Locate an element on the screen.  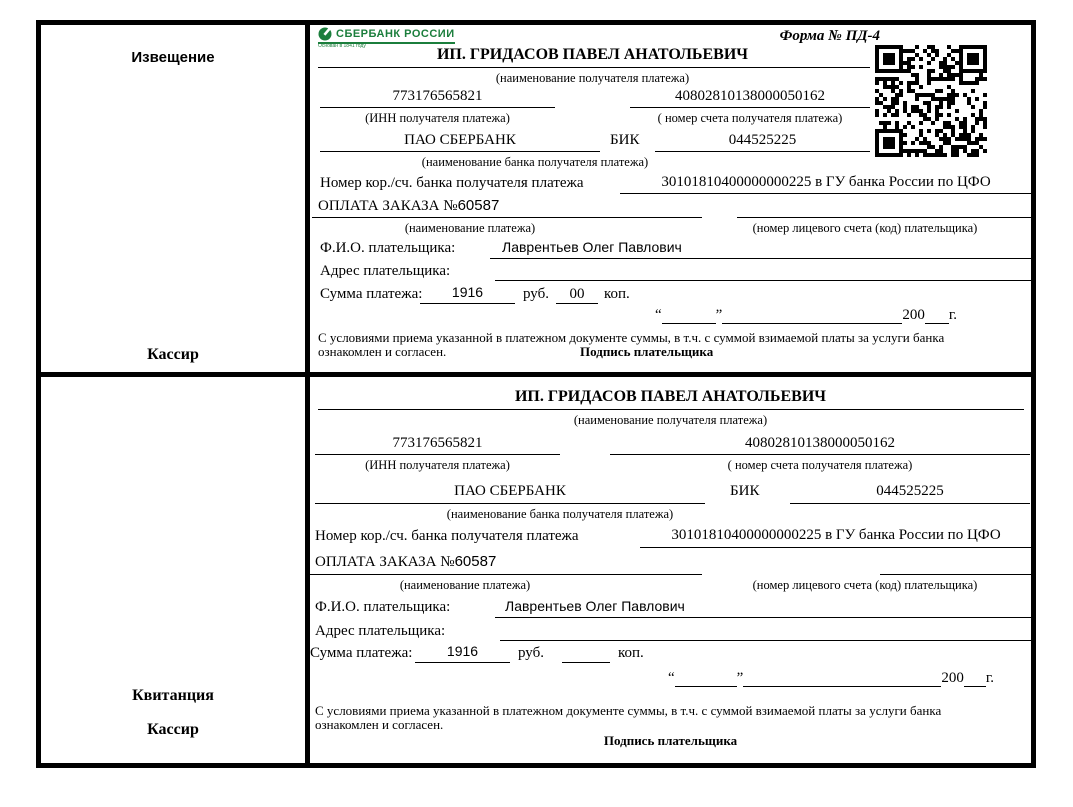
sberbank-logo-icon is located at coordinates (325, 34).